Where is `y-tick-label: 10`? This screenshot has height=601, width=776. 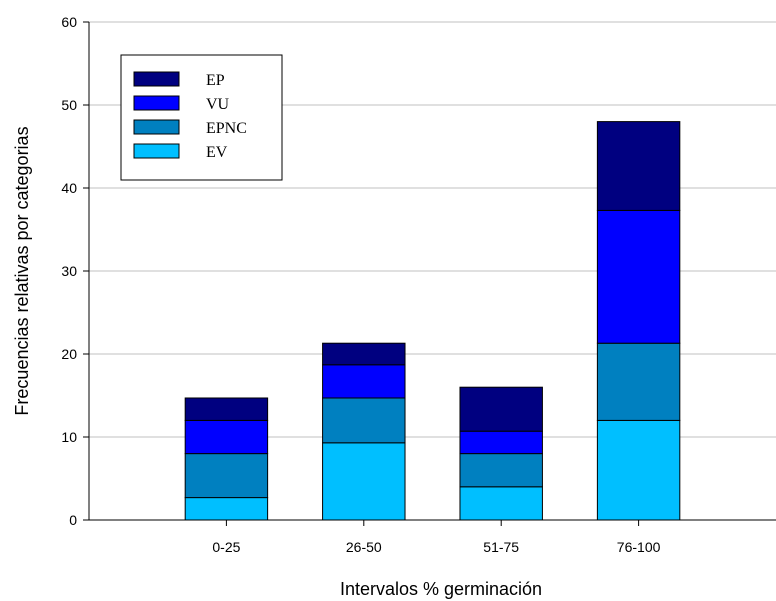 y-tick-label: 10 is located at coordinates (69, 437).